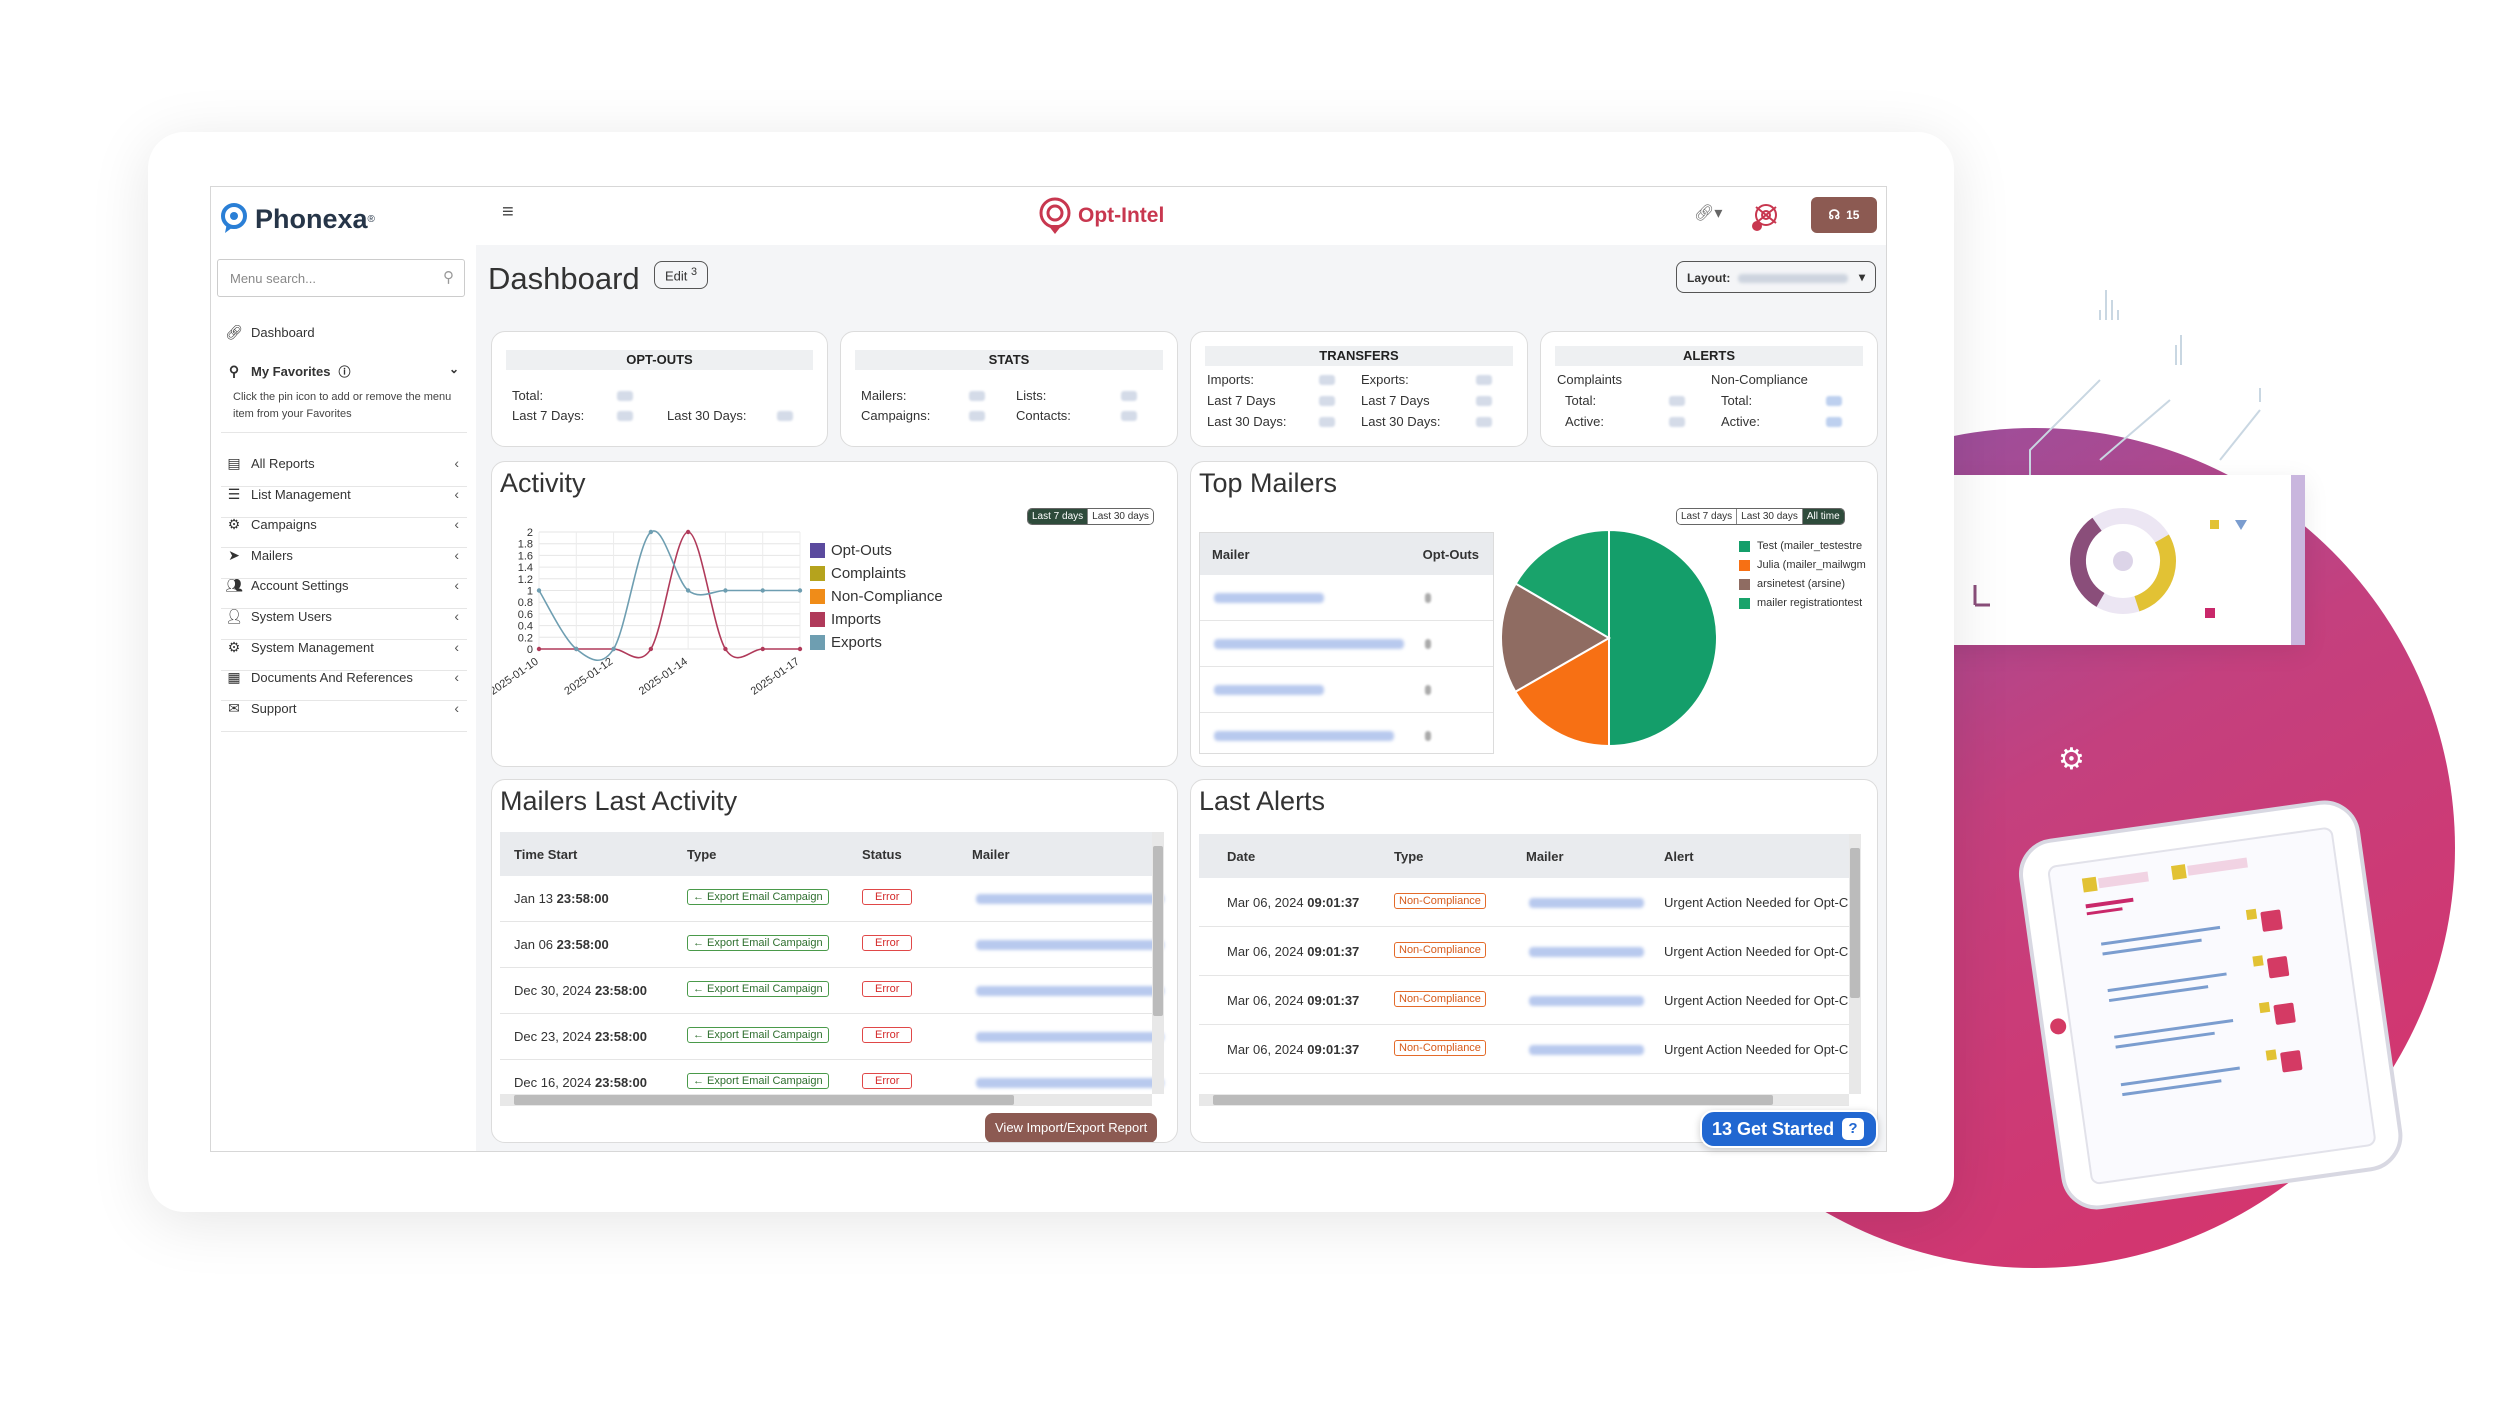  What do you see at coordinates (659, 360) in the screenshot?
I see `optouts-title: OPT-OUTS` at bounding box center [659, 360].